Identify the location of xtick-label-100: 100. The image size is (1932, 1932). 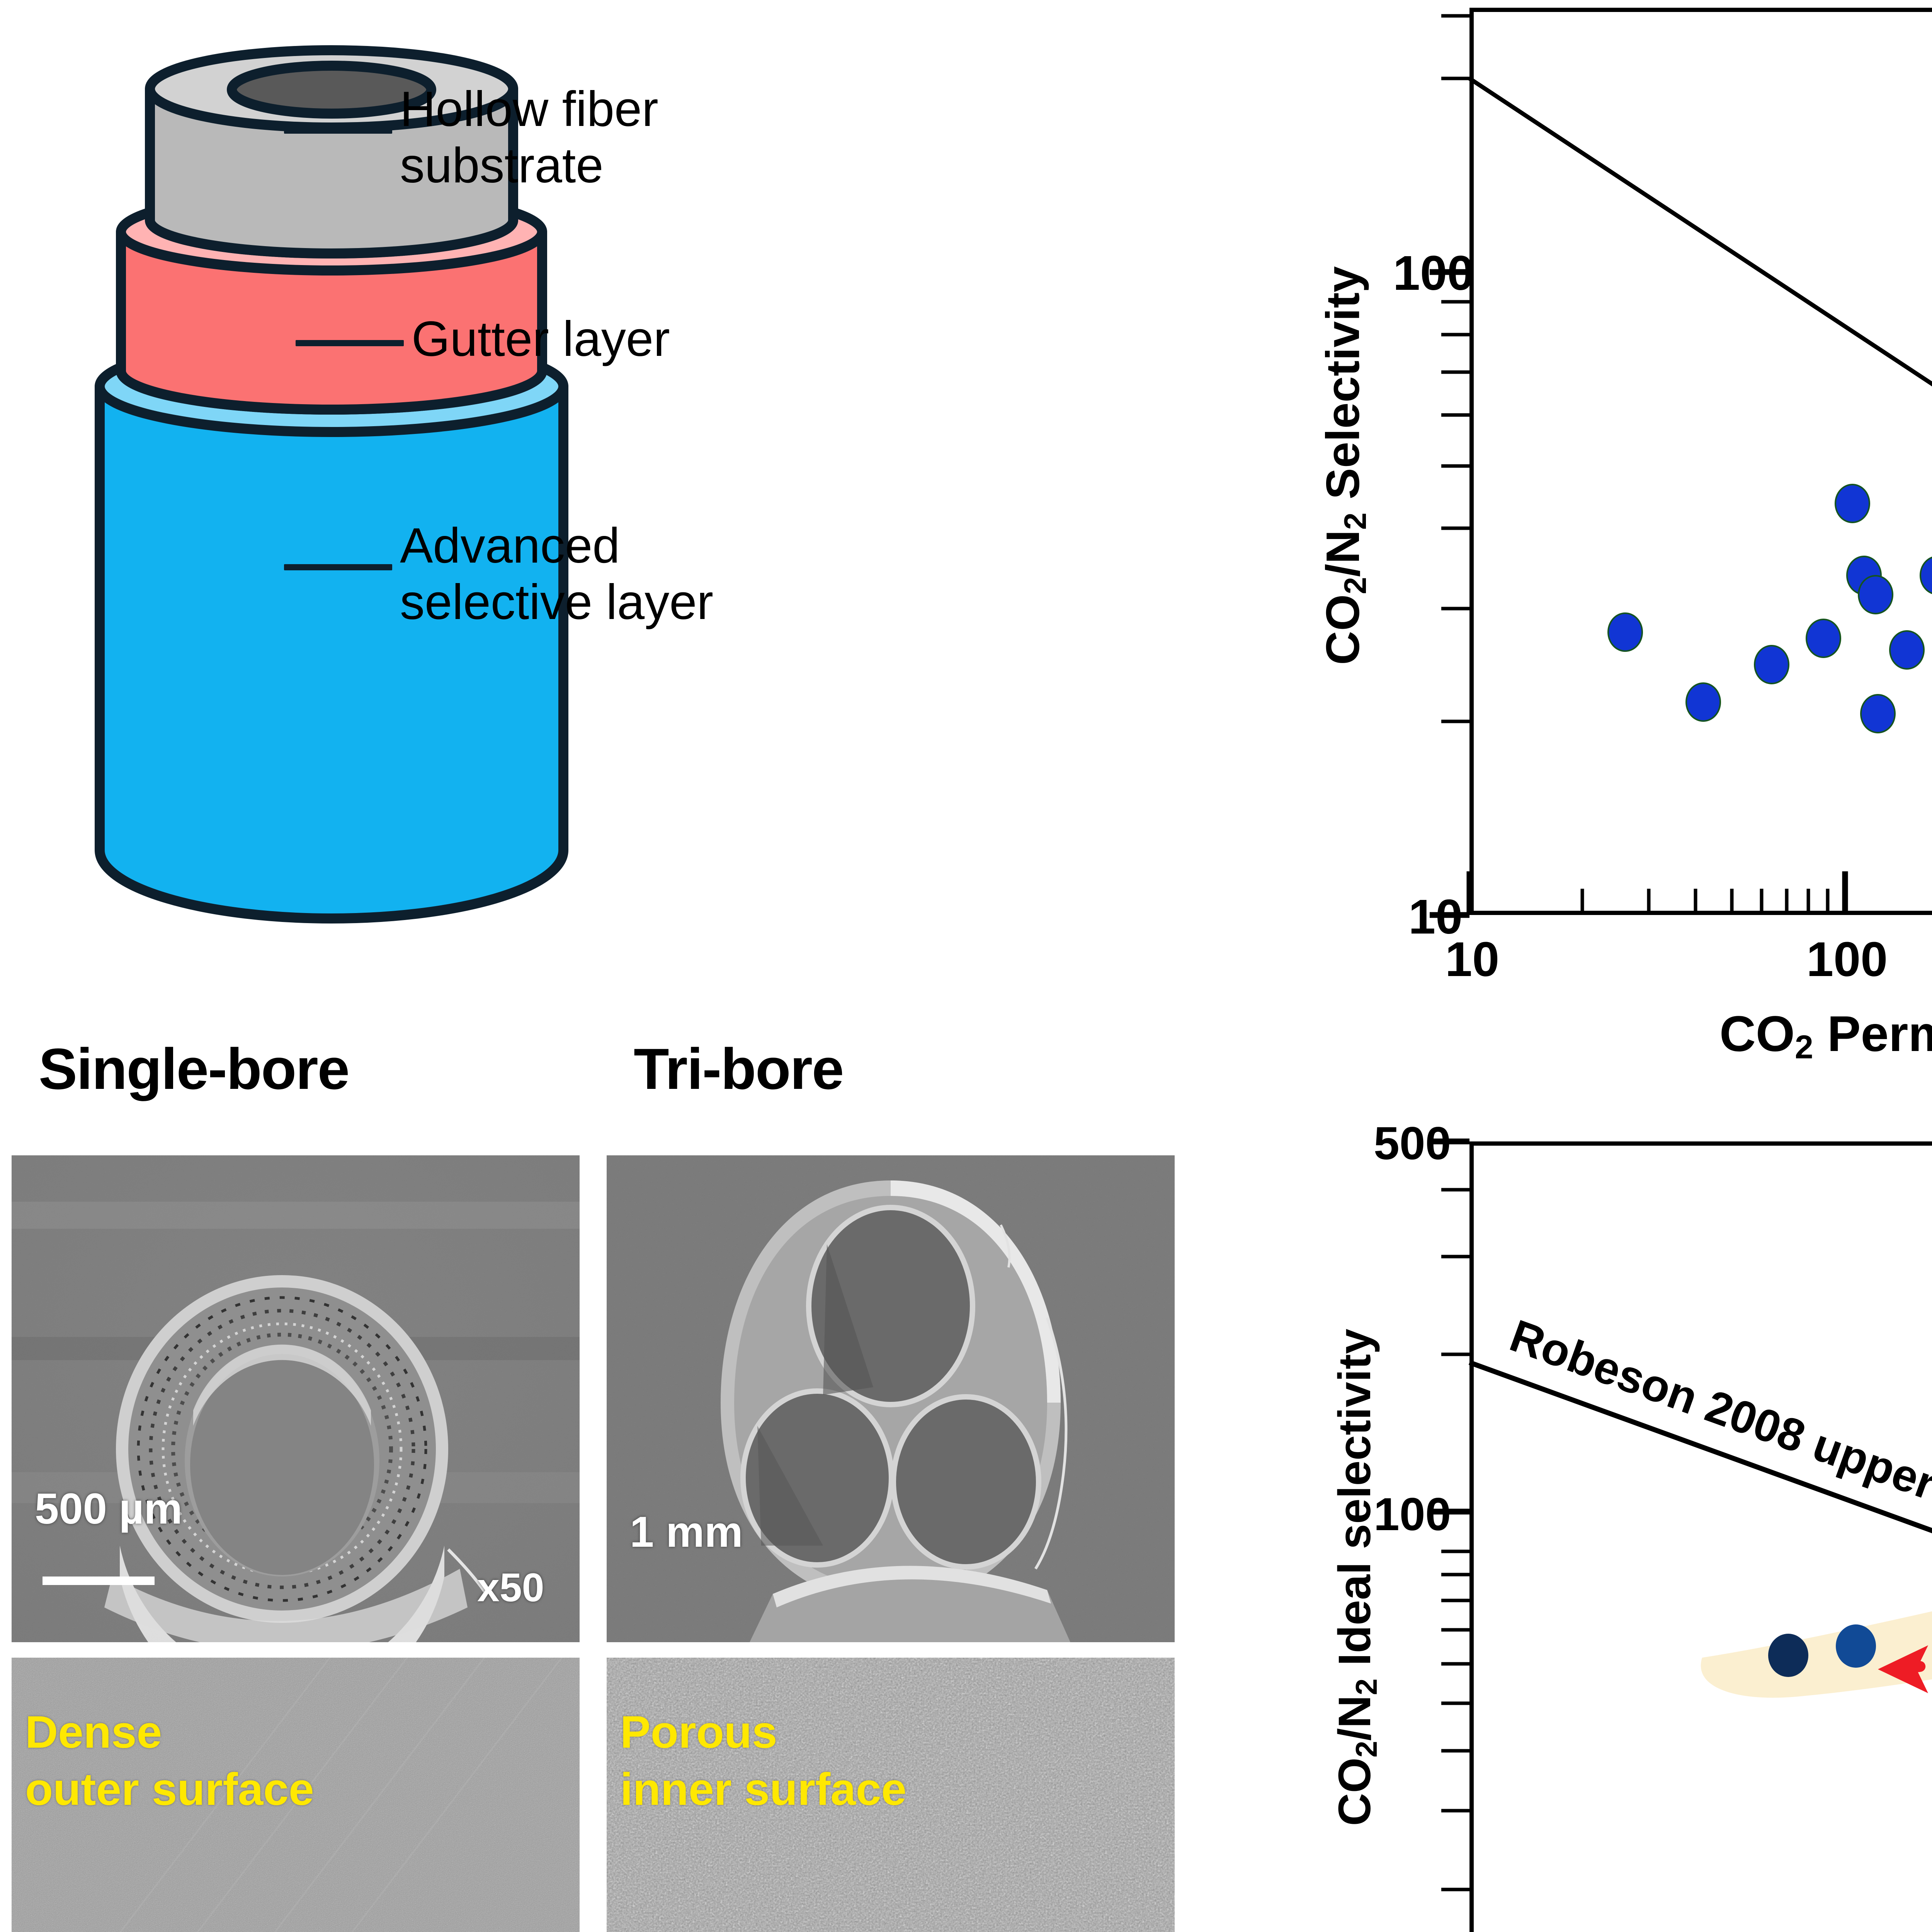
(1847, 959).